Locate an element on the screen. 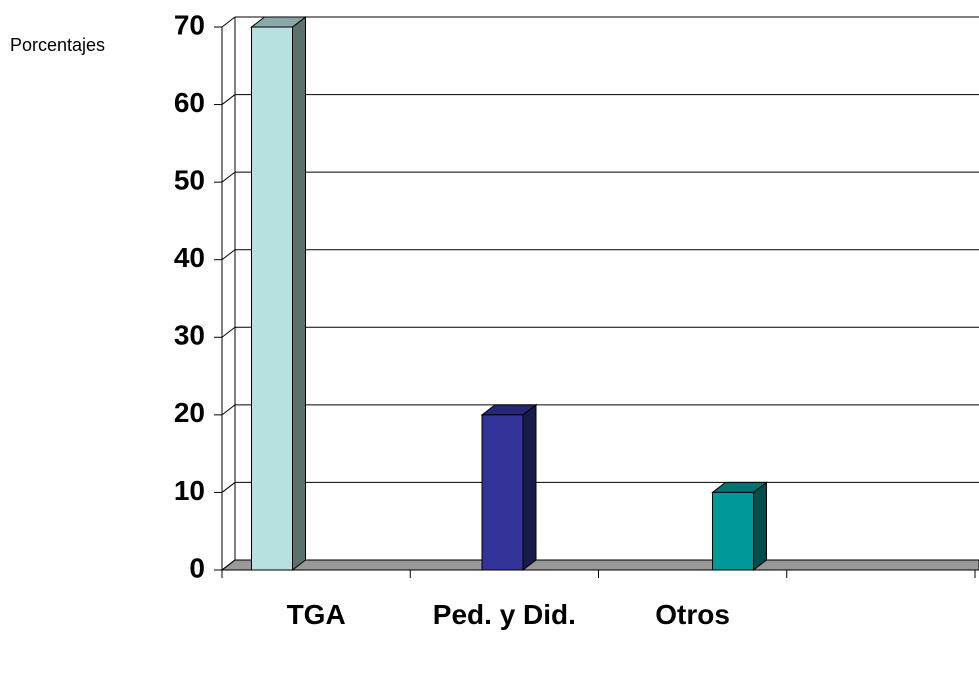 The width and height of the screenshot is (979, 677). y-tick-label: 70 is located at coordinates (189, 24).